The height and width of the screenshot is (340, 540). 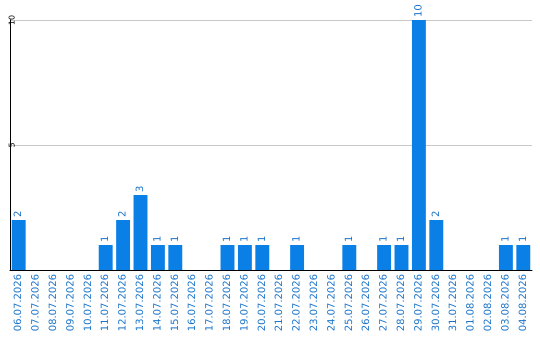 I want to click on x-tick-label: 12.07.2026, so click(x=123, y=303).